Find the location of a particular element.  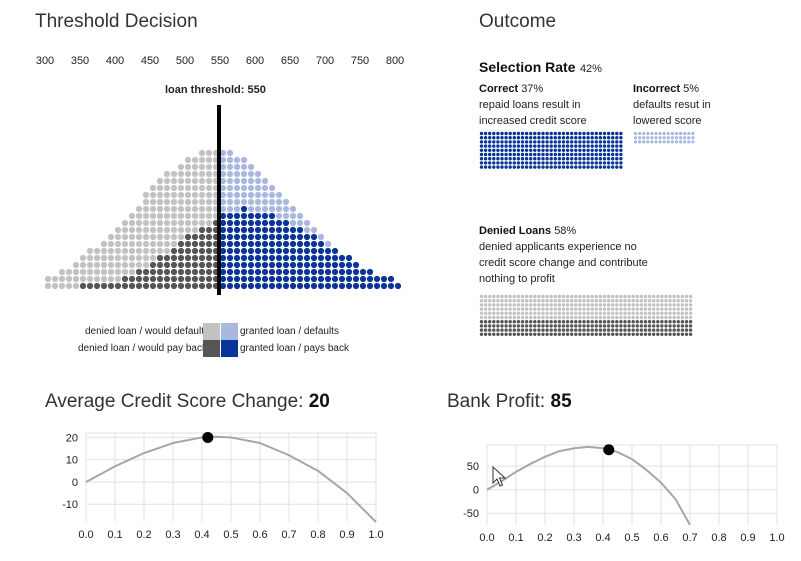

threshold-slider-handle is located at coordinates (219, 200).